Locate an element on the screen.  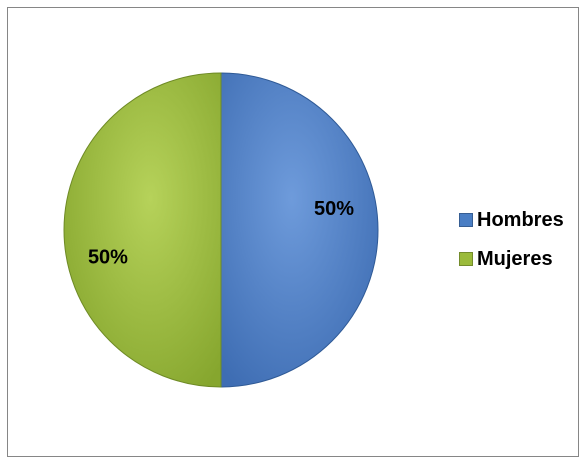
data-label-hombres: 50% is located at coordinates (334, 209).